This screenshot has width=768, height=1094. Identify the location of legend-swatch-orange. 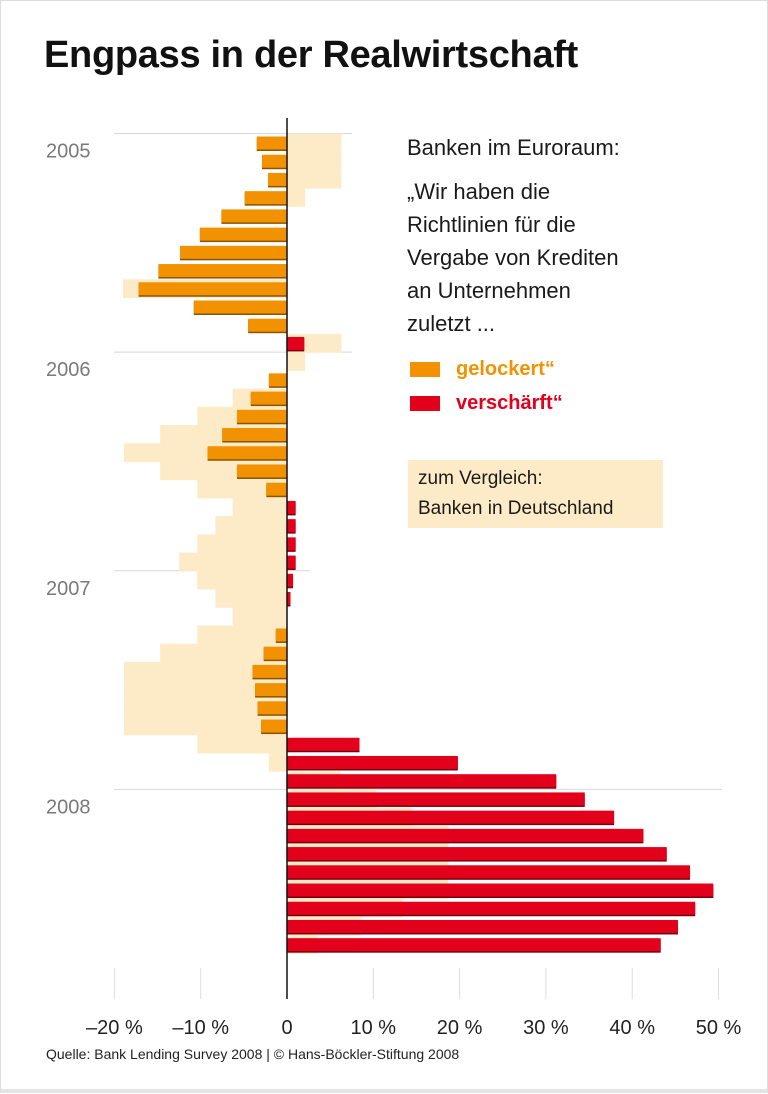
(425, 369).